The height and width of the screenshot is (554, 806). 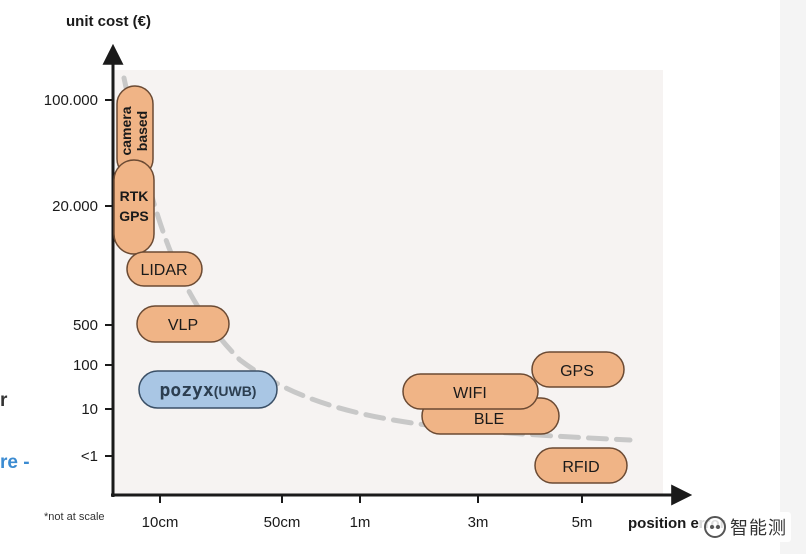 What do you see at coordinates (78, 278) in the screenshot?
I see `y-ticks: 100.000 20.000 500 100 10 <1` at bounding box center [78, 278].